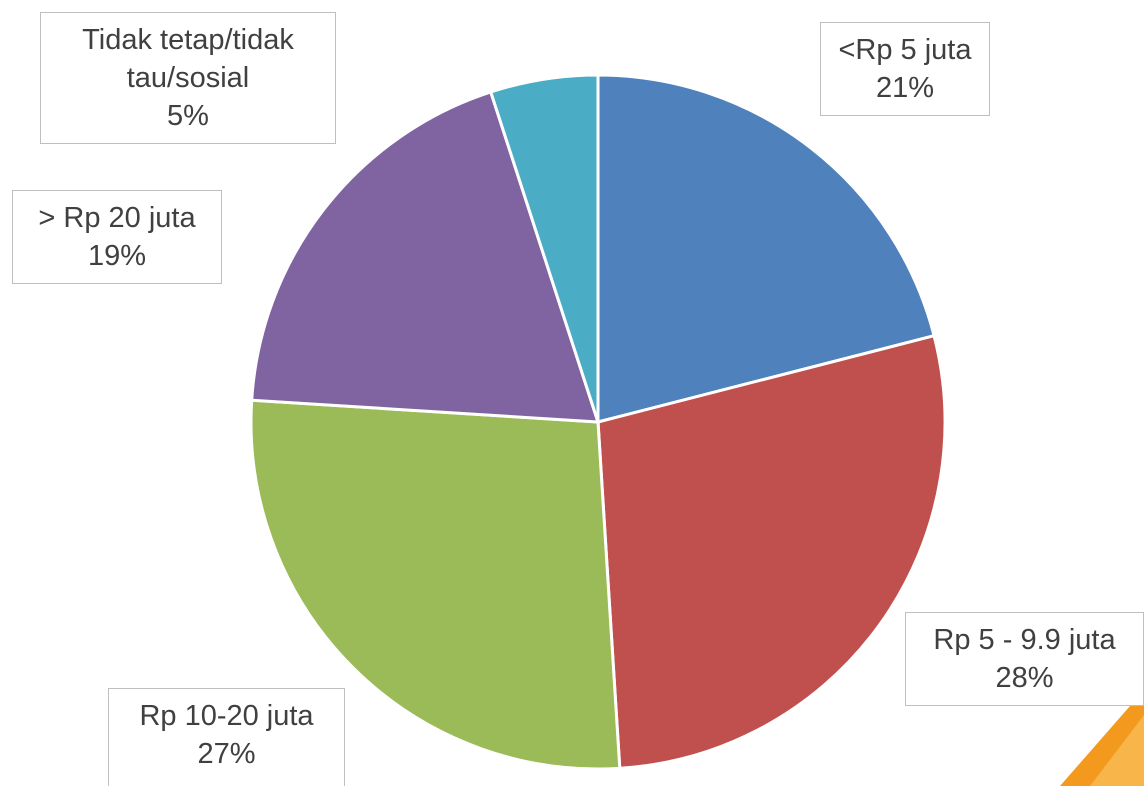 The width and height of the screenshot is (1144, 786). What do you see at coordinates (905, 69) in the screenshot?
I see `data-label: <Rp 5 juta 21%` at bounding box center [905, 69].